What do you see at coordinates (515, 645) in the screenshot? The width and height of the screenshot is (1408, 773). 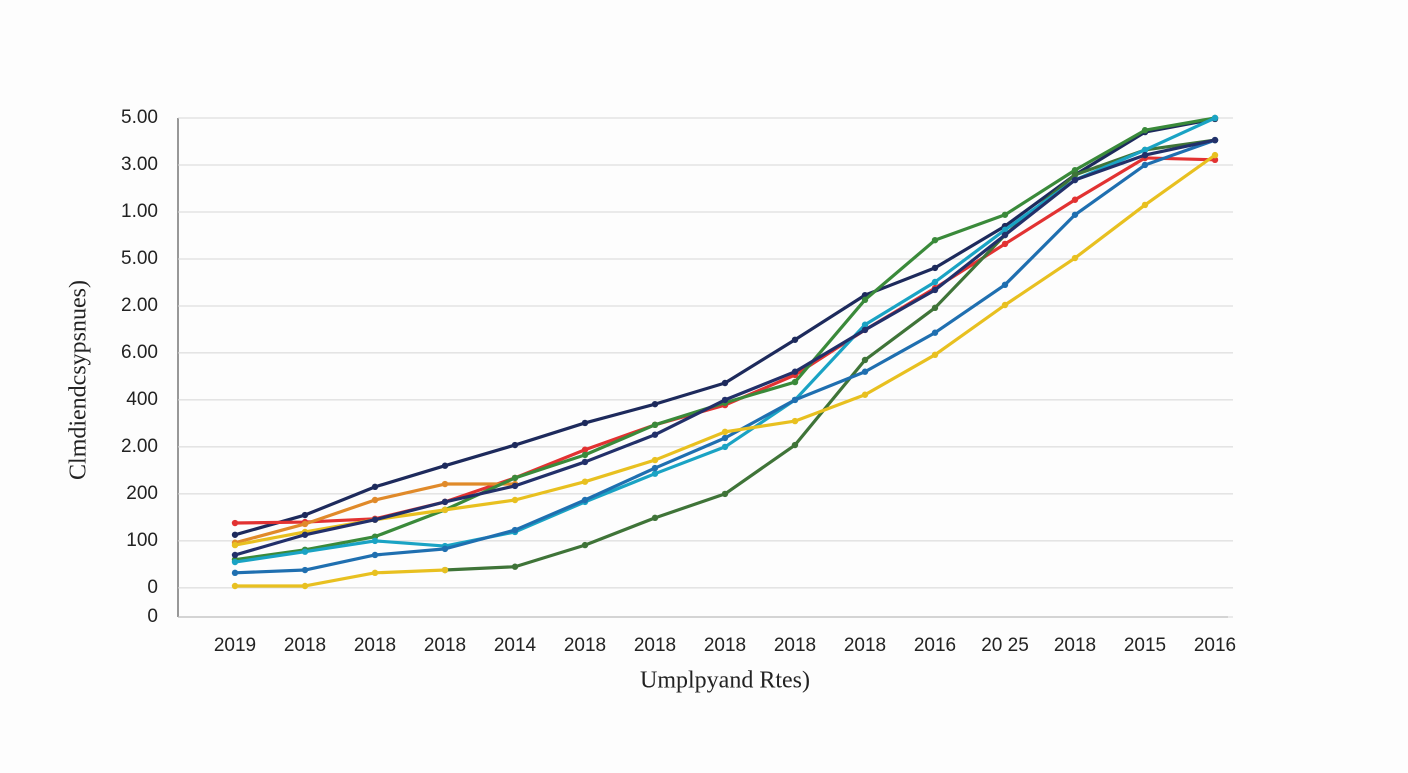 I see `x-tick-label: 2014` at bounding box center [515, 645].